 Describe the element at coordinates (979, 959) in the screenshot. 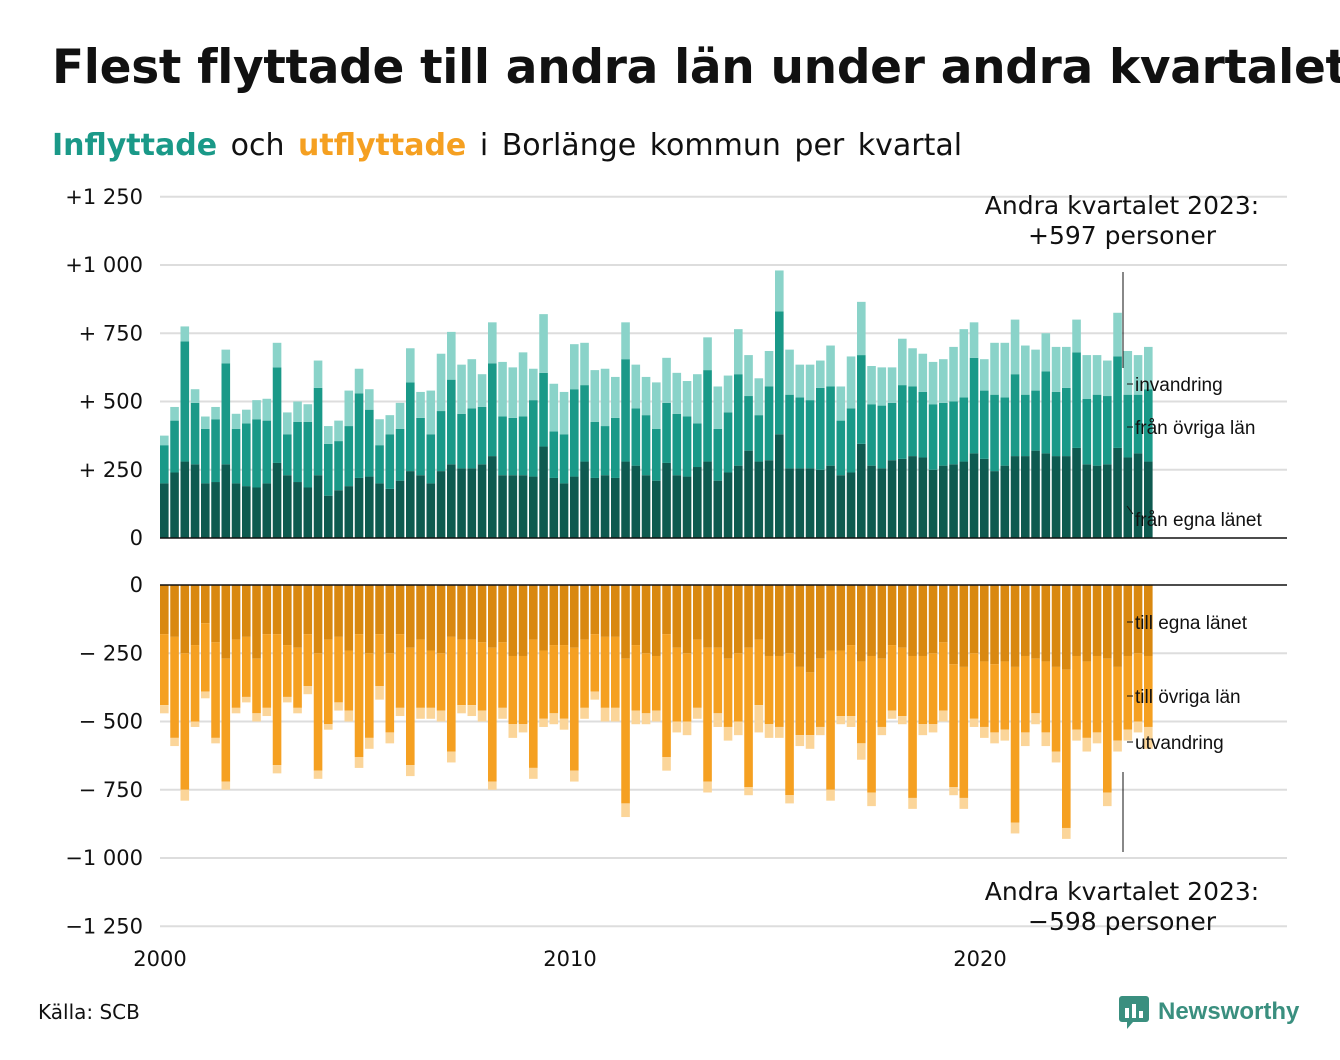

I see `x-tick-label: 2020` at that location.